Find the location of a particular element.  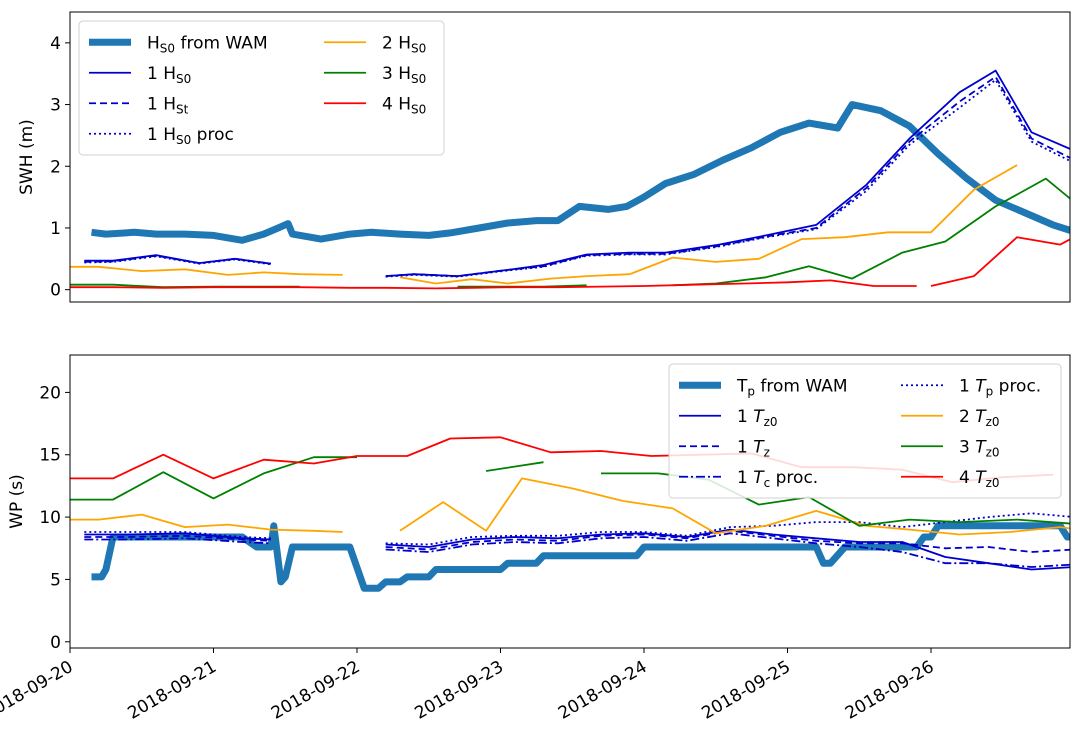

legend-label-s3: 3 HS0 is located at coordinates (404, 75).